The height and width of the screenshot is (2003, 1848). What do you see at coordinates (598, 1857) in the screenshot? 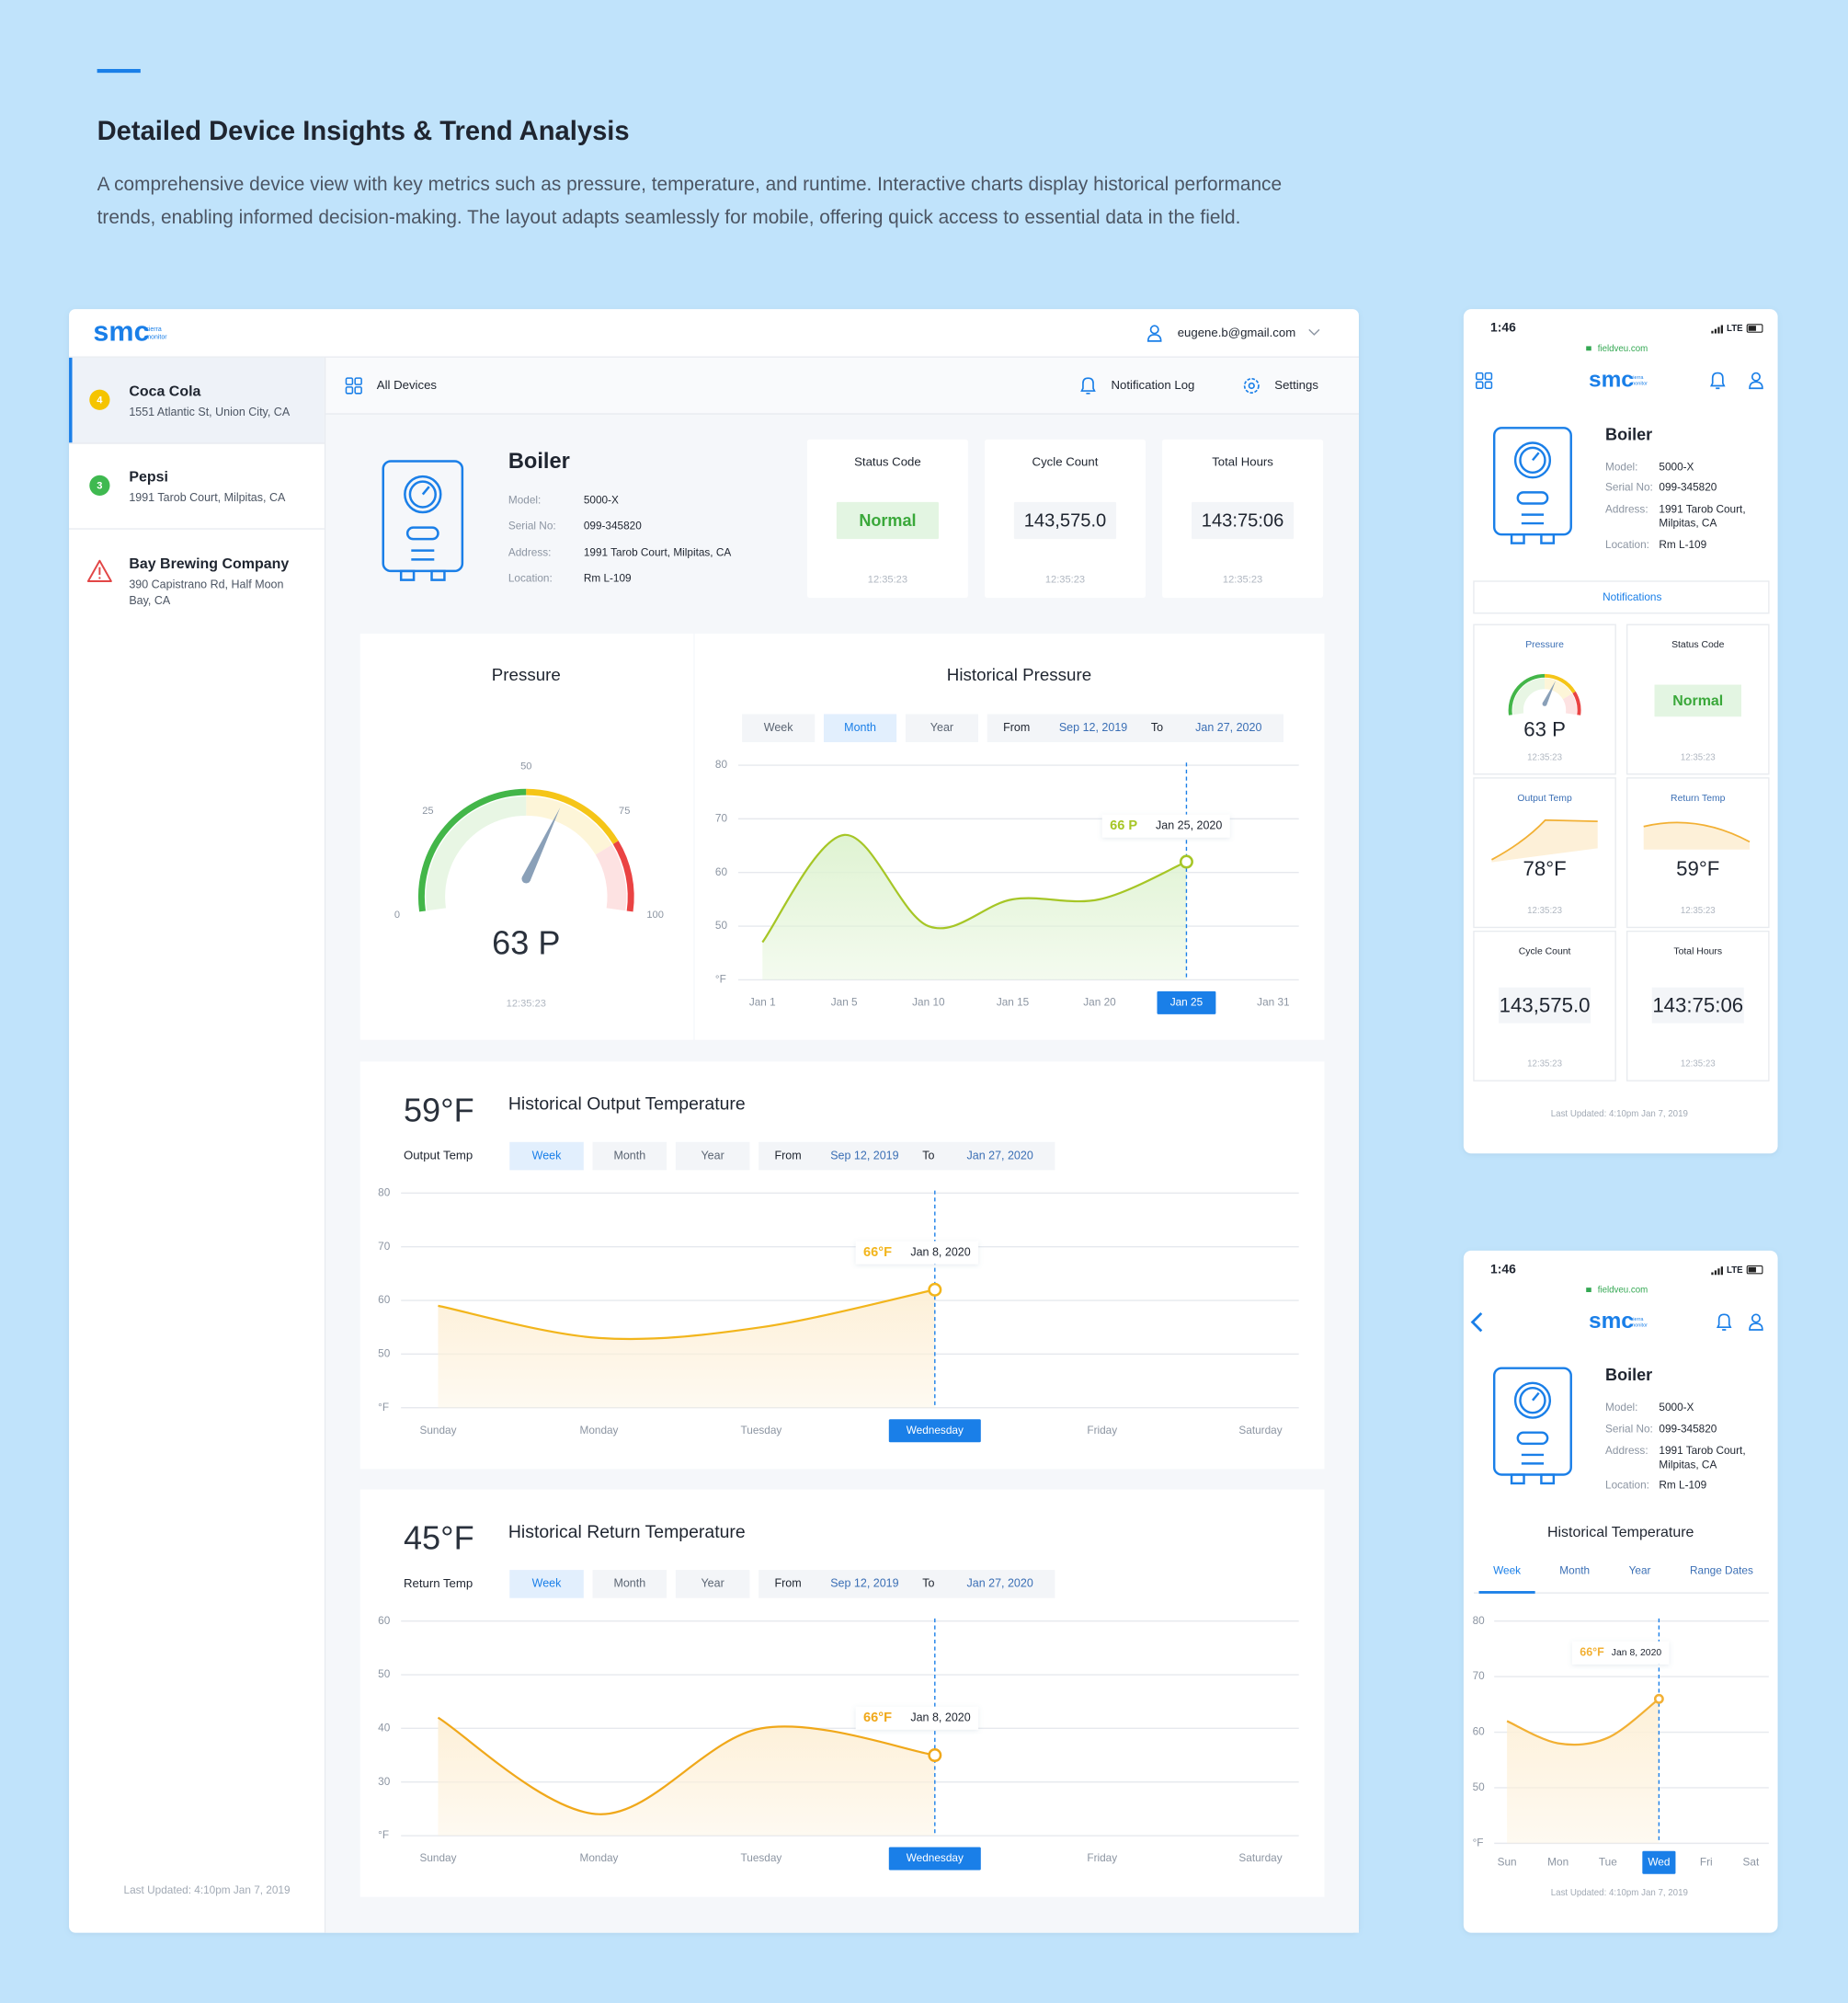
I see `x-tick-label: Monday` at bounding box center [598, 1857].